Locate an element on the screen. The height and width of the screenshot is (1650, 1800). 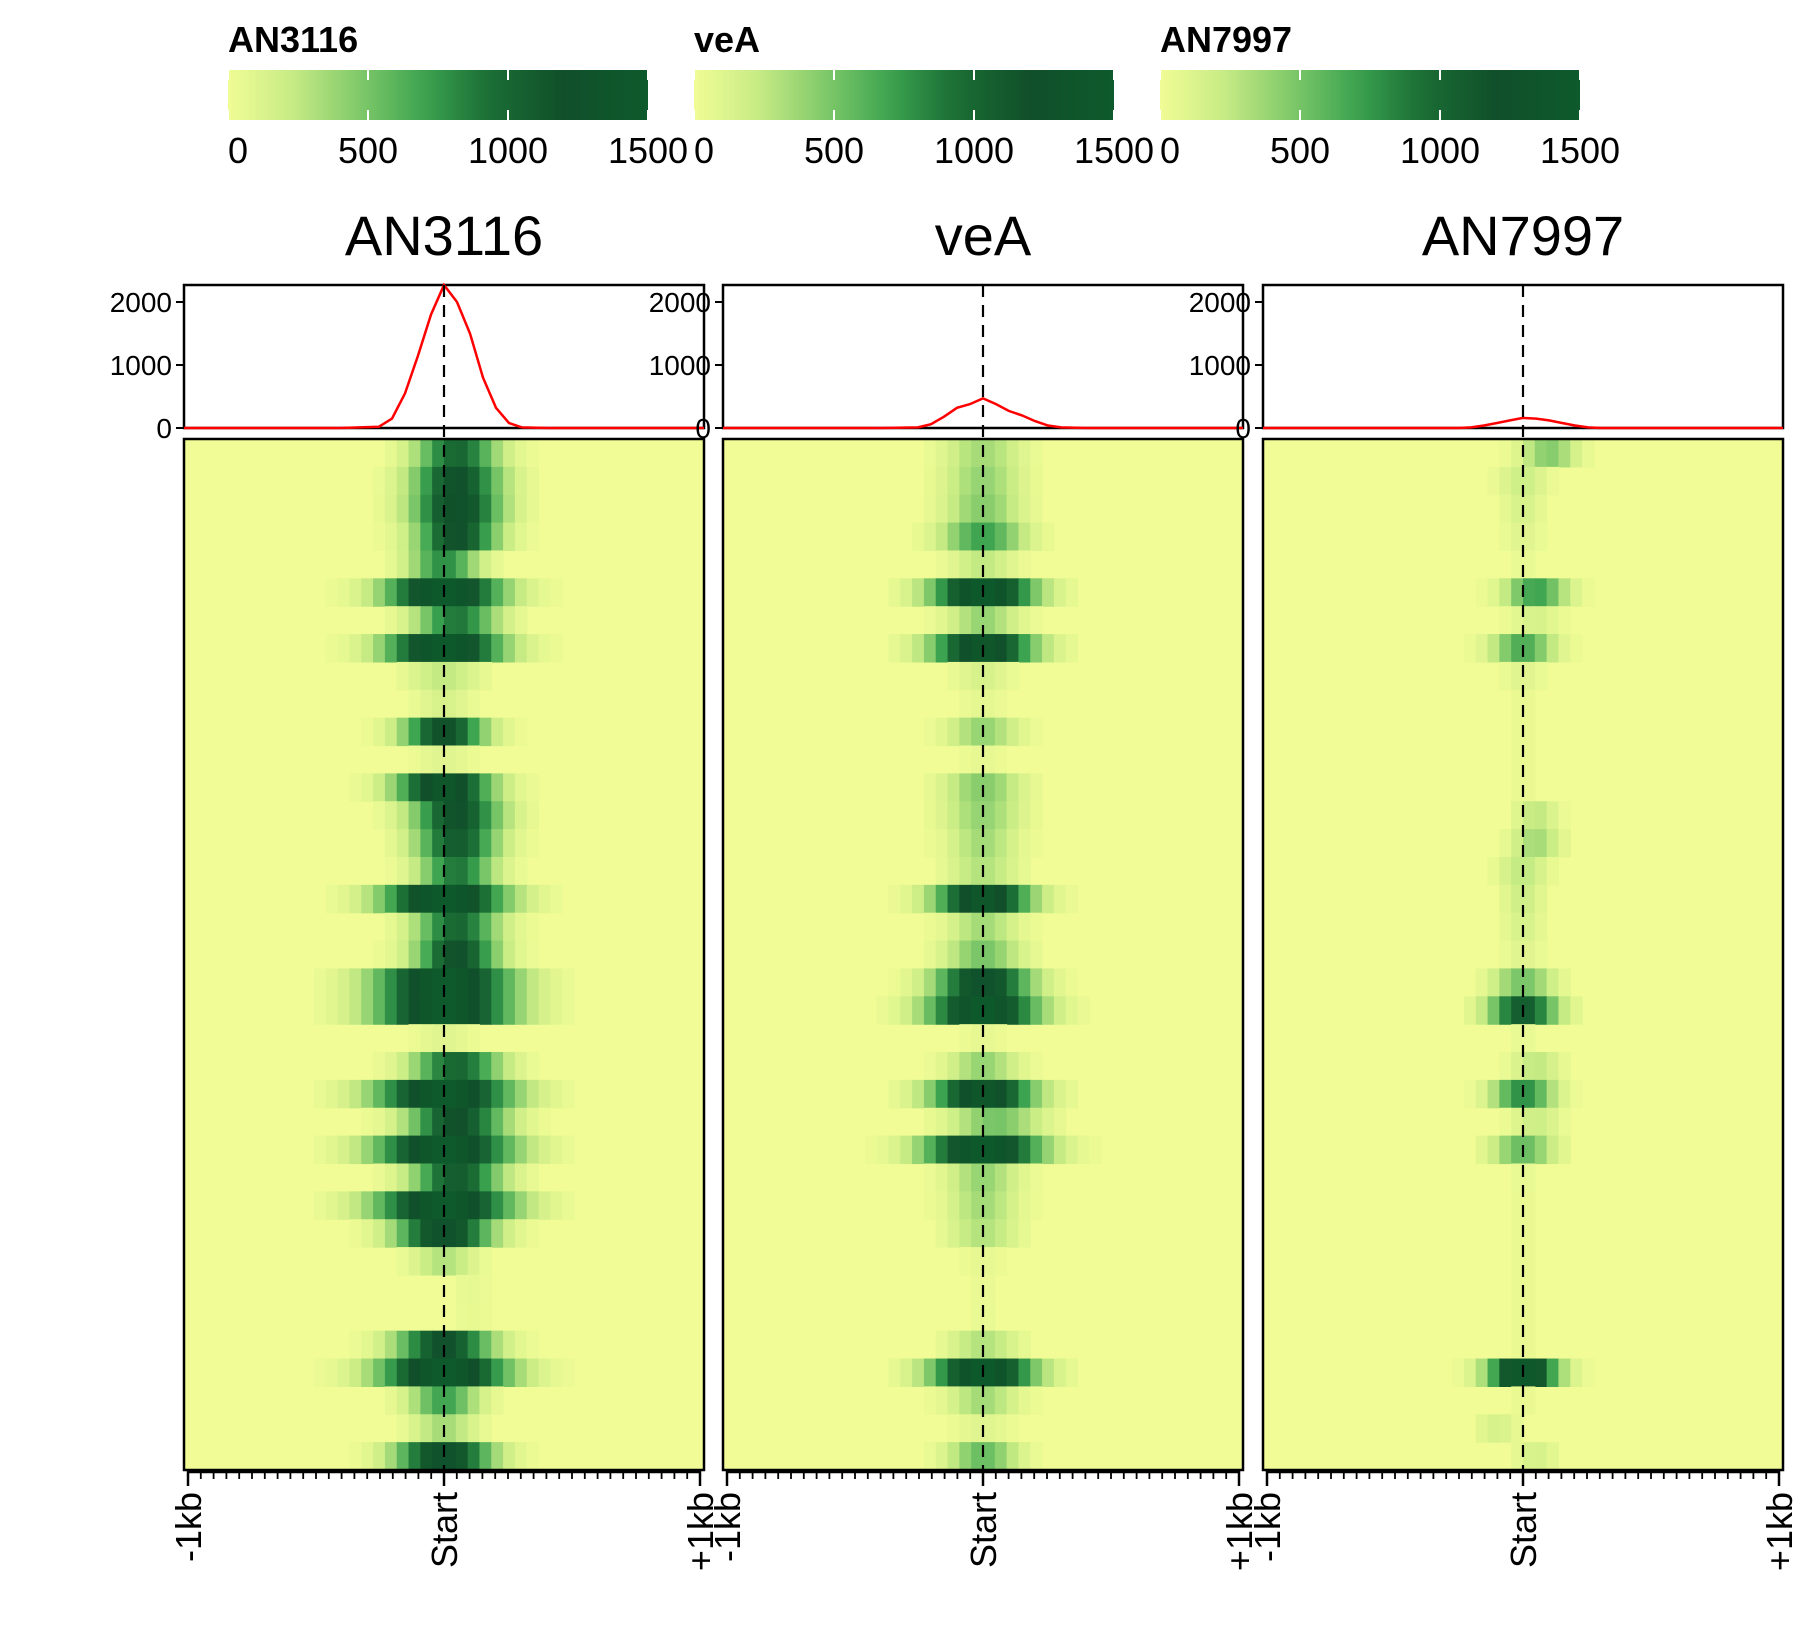
colorscale-tick-label: 1500 is located at coordinates (1114, 150).